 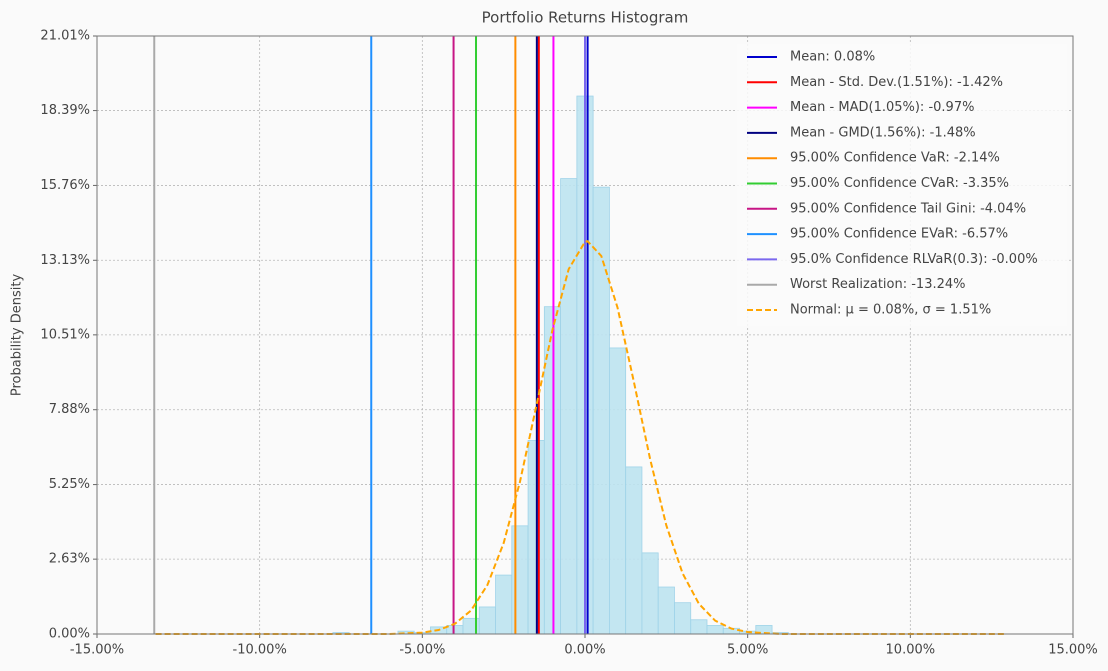 What do you see at coordinates (17, 335) in the screenshot?
I see `y-axis-label: Probability Density` at bounding box center [17, 335].